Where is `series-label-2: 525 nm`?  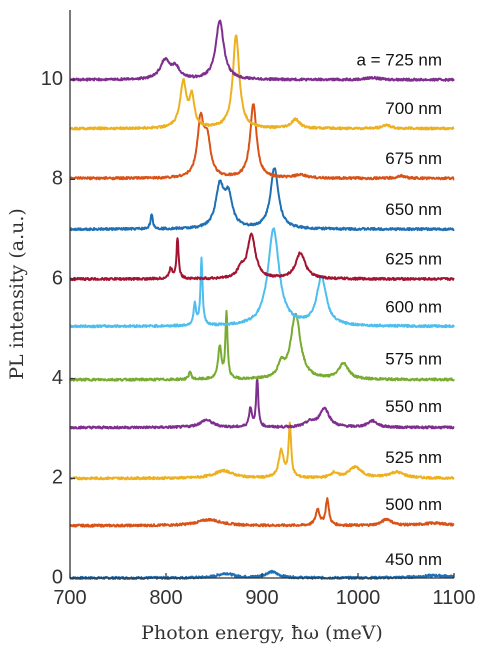 series-label-2: 525 nm is located at coordinates (413, 457).